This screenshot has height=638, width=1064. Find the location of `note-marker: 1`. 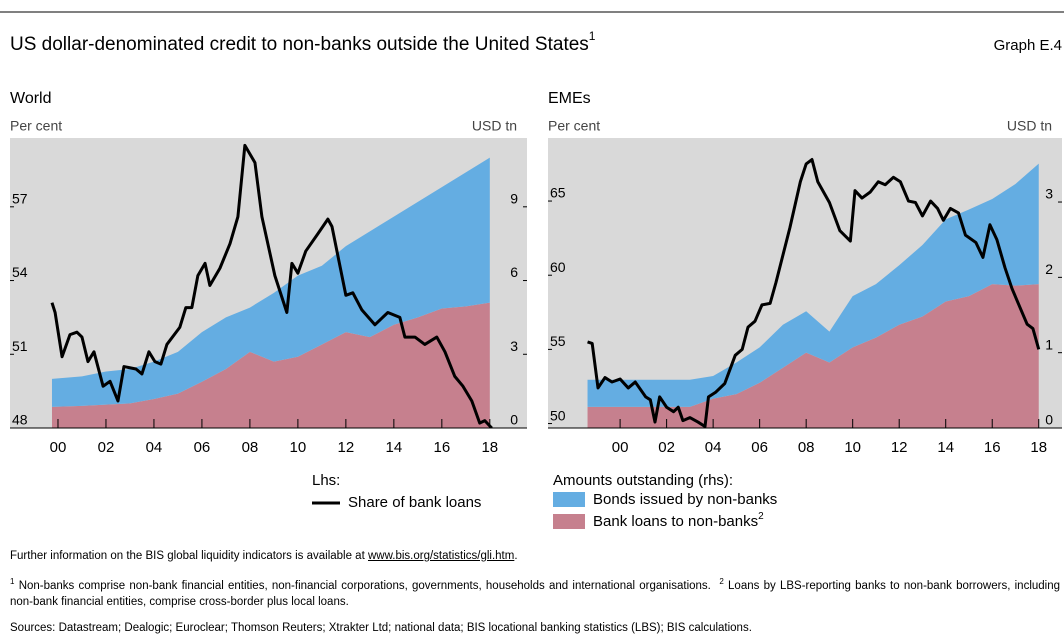

note-marker: 1 is located at coordinates (12, 581).